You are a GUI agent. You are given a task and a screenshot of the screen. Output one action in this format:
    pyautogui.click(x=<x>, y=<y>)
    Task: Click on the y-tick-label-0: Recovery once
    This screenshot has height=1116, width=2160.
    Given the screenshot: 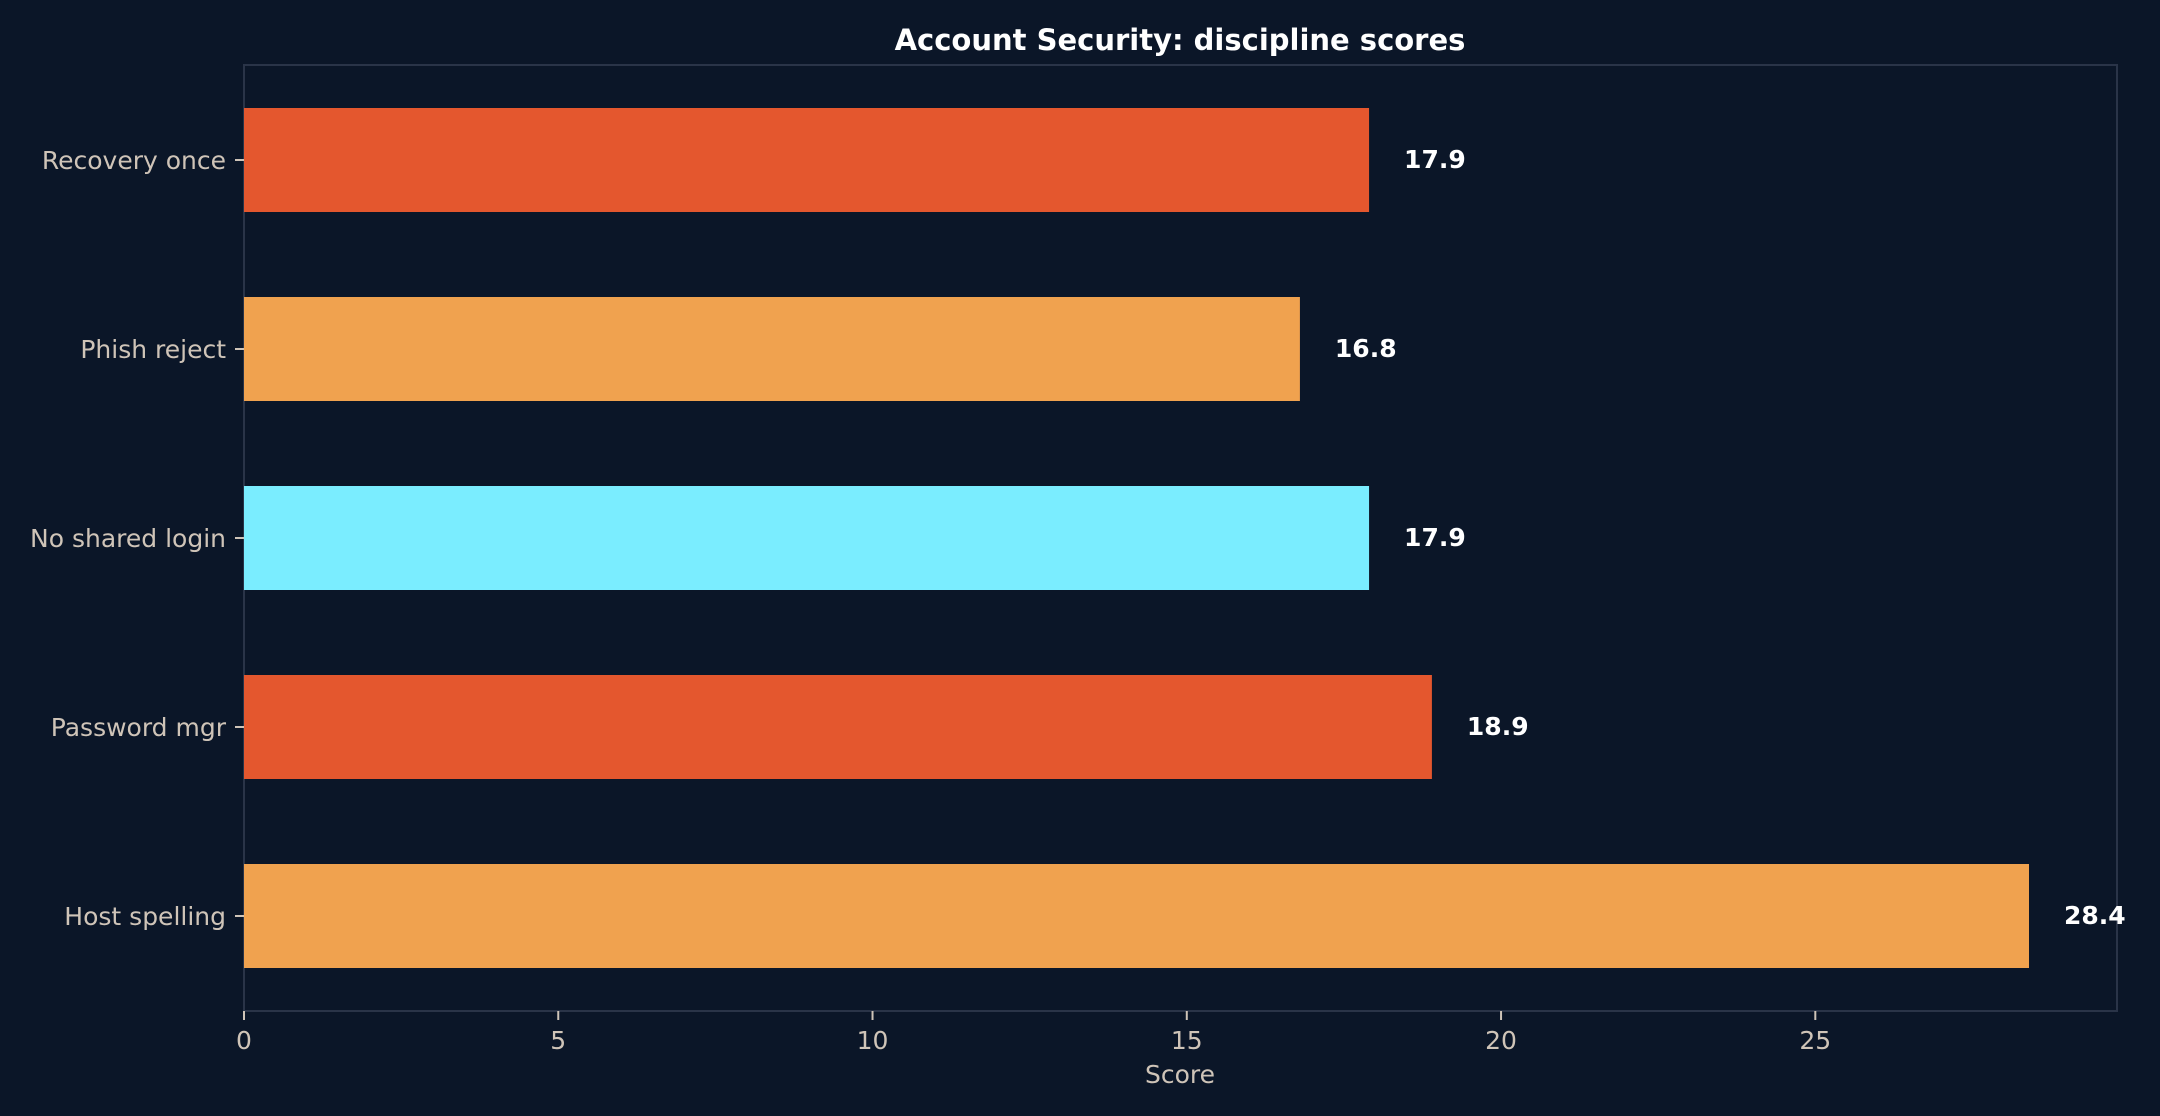 What is the action you would take?
    pyautogui.click(x=134, y=160)
    